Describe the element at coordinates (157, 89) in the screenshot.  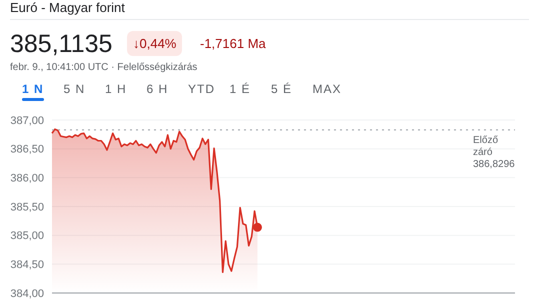
I see `text: 6 H` at that location.